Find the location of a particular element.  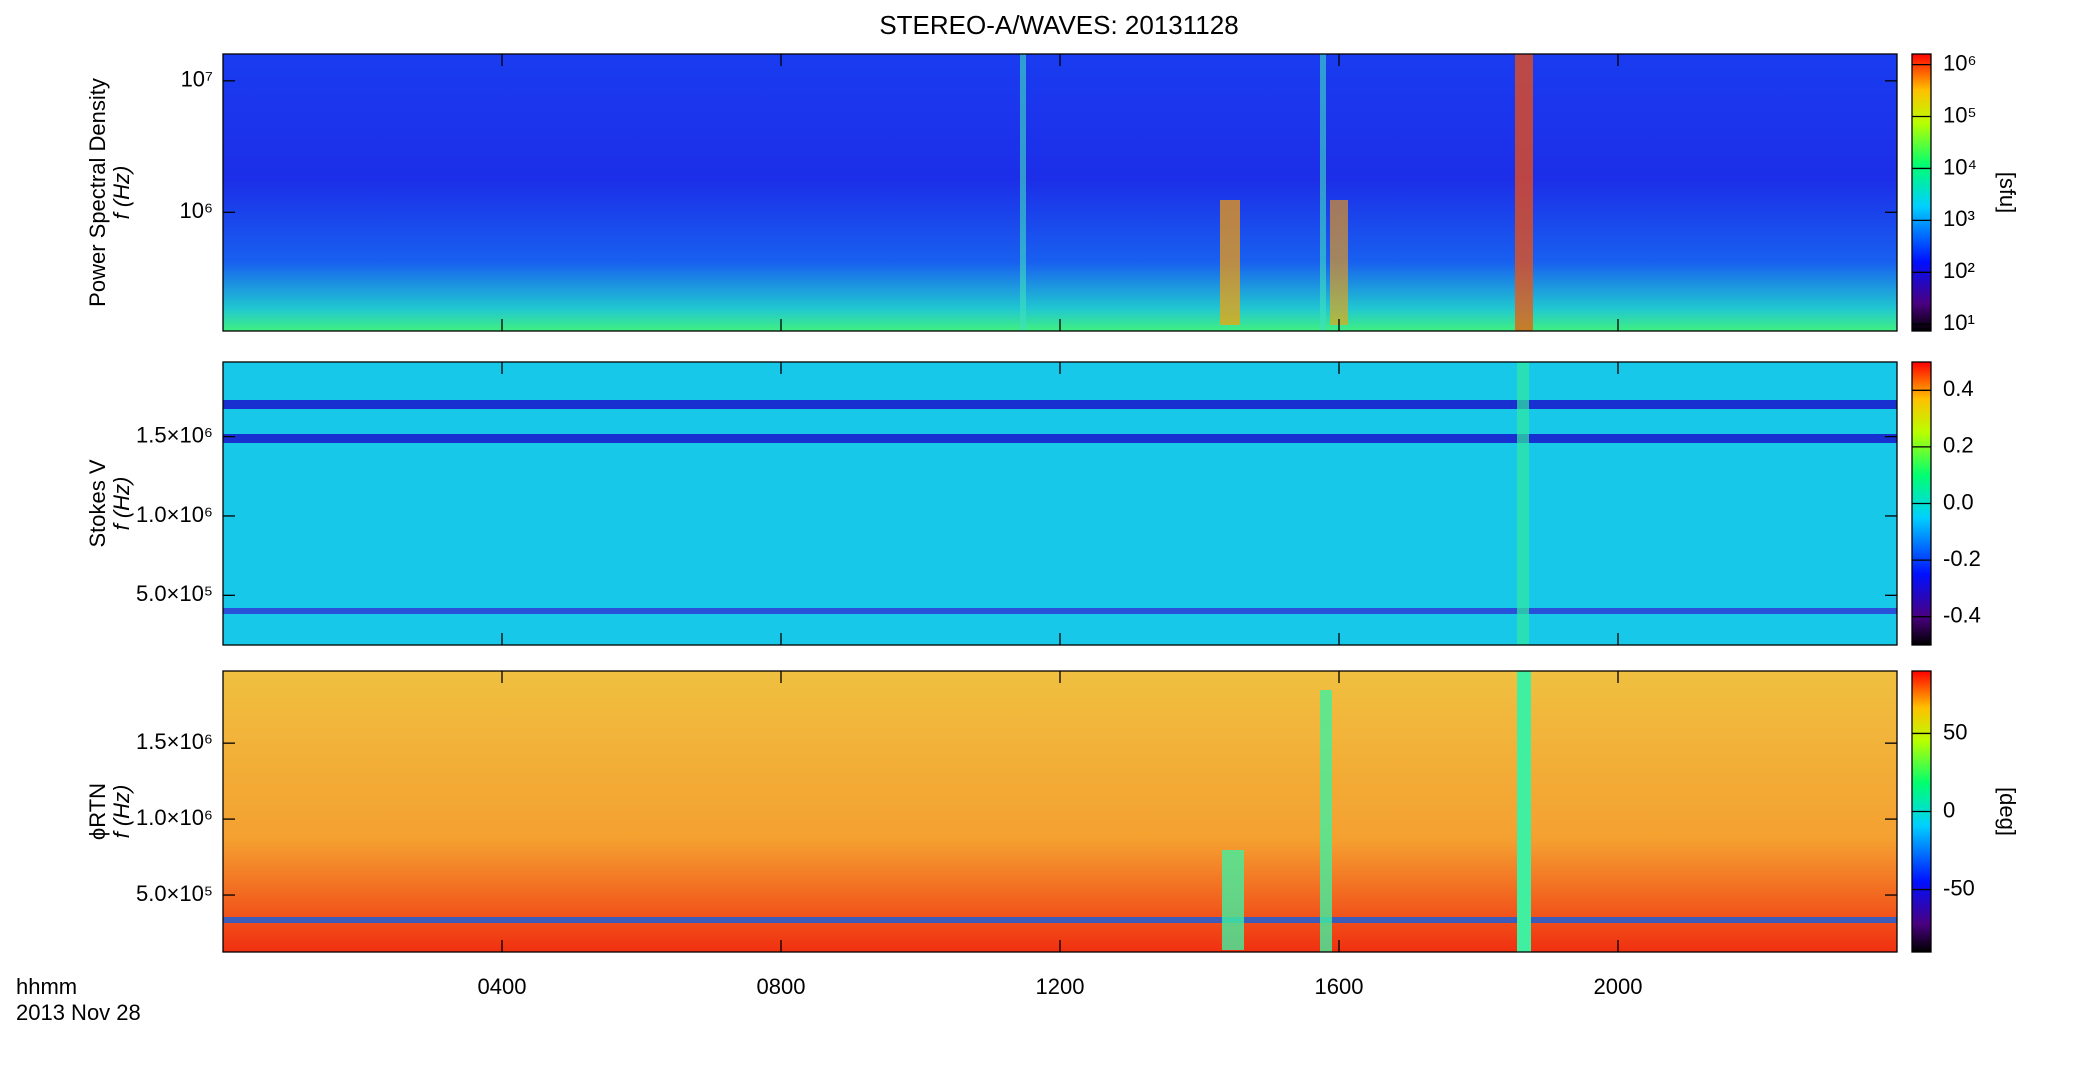

y-tick-label: 10⁶ is located at coordinates (196, 210).